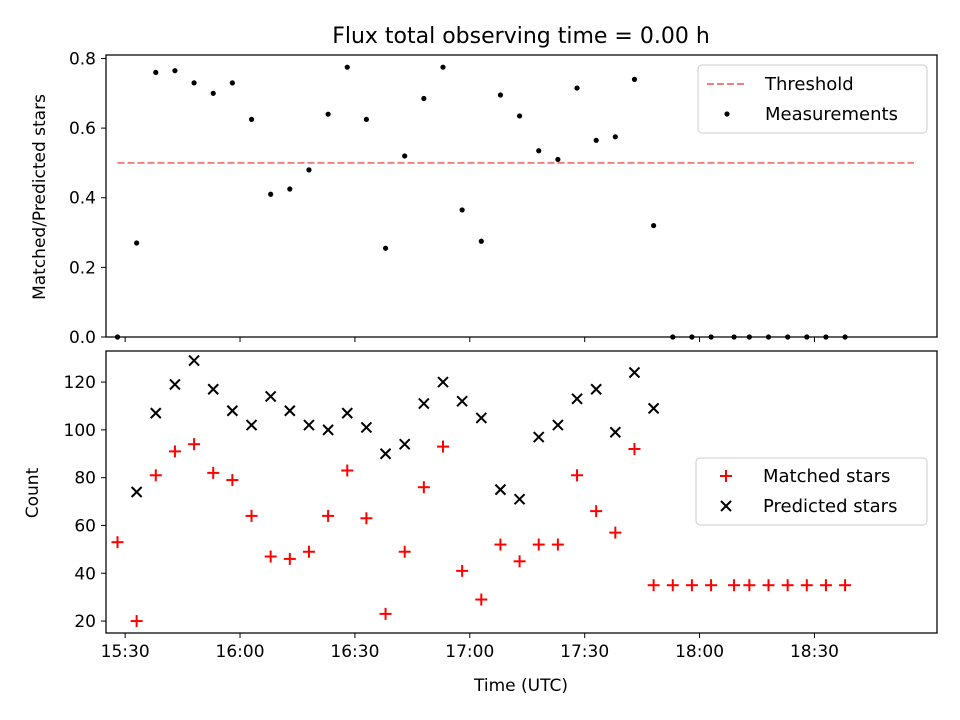 The height and width of the screenshot is (720, 960). I want to click on x-tick-label: 16:00, so click(240, 652).